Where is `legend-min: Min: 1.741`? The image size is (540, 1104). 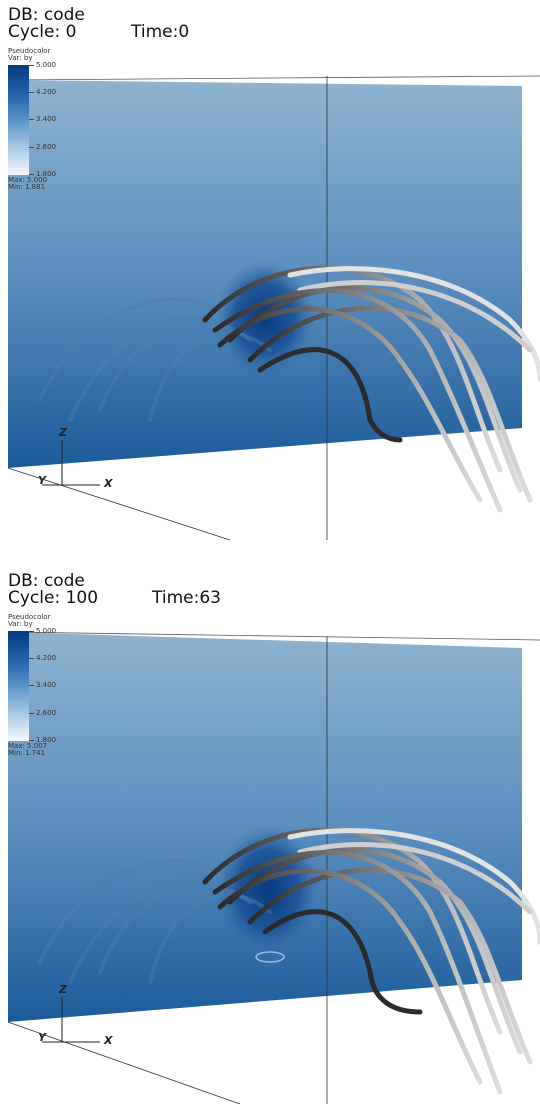 legend-min: Min: 1.741 is located at coordinates (27, 753).